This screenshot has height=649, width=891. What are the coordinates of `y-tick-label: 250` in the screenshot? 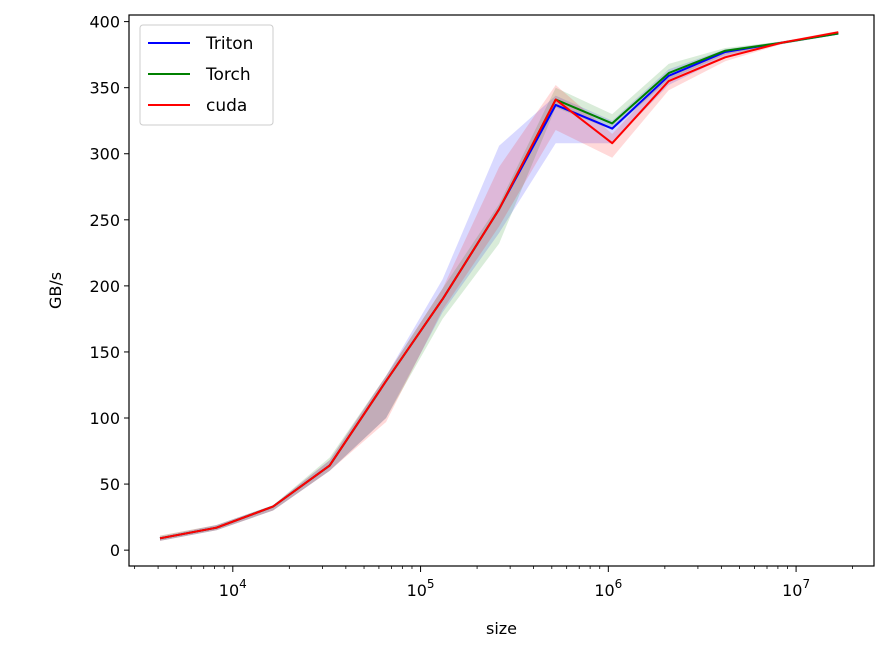 It's located at (104, 220).